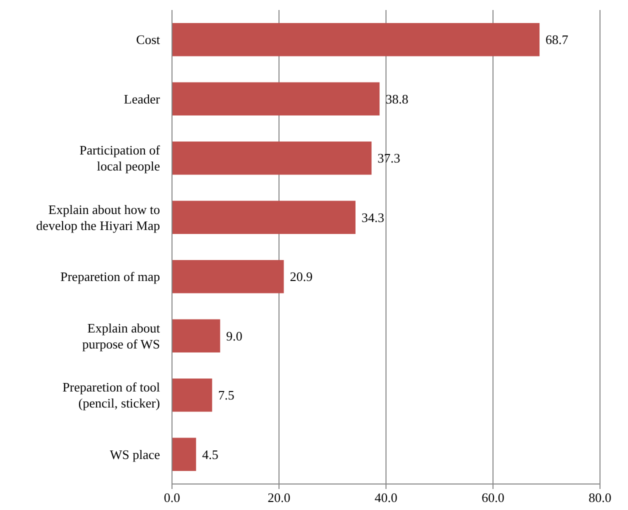 The width and height of the screenshot is (628, 510). What do you see at coordinates (226, 395) in the screenshot?
I see `data-label: 7.5` at bounding box center [226, 395].